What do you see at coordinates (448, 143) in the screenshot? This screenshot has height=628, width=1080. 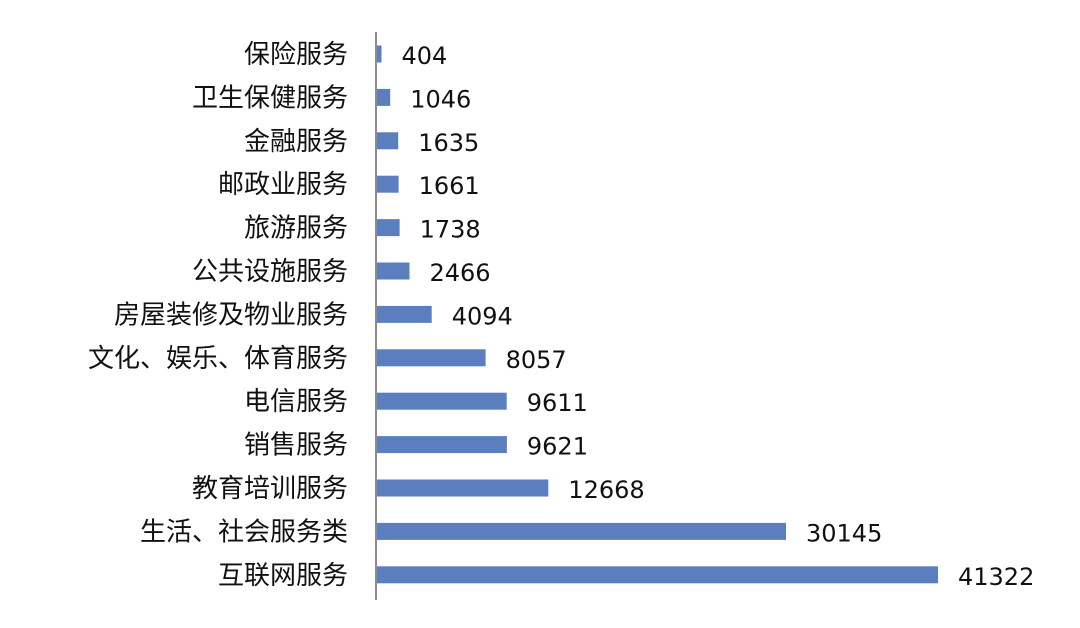 I see `value-label-2: 1635` at bounding box center [448, 143].